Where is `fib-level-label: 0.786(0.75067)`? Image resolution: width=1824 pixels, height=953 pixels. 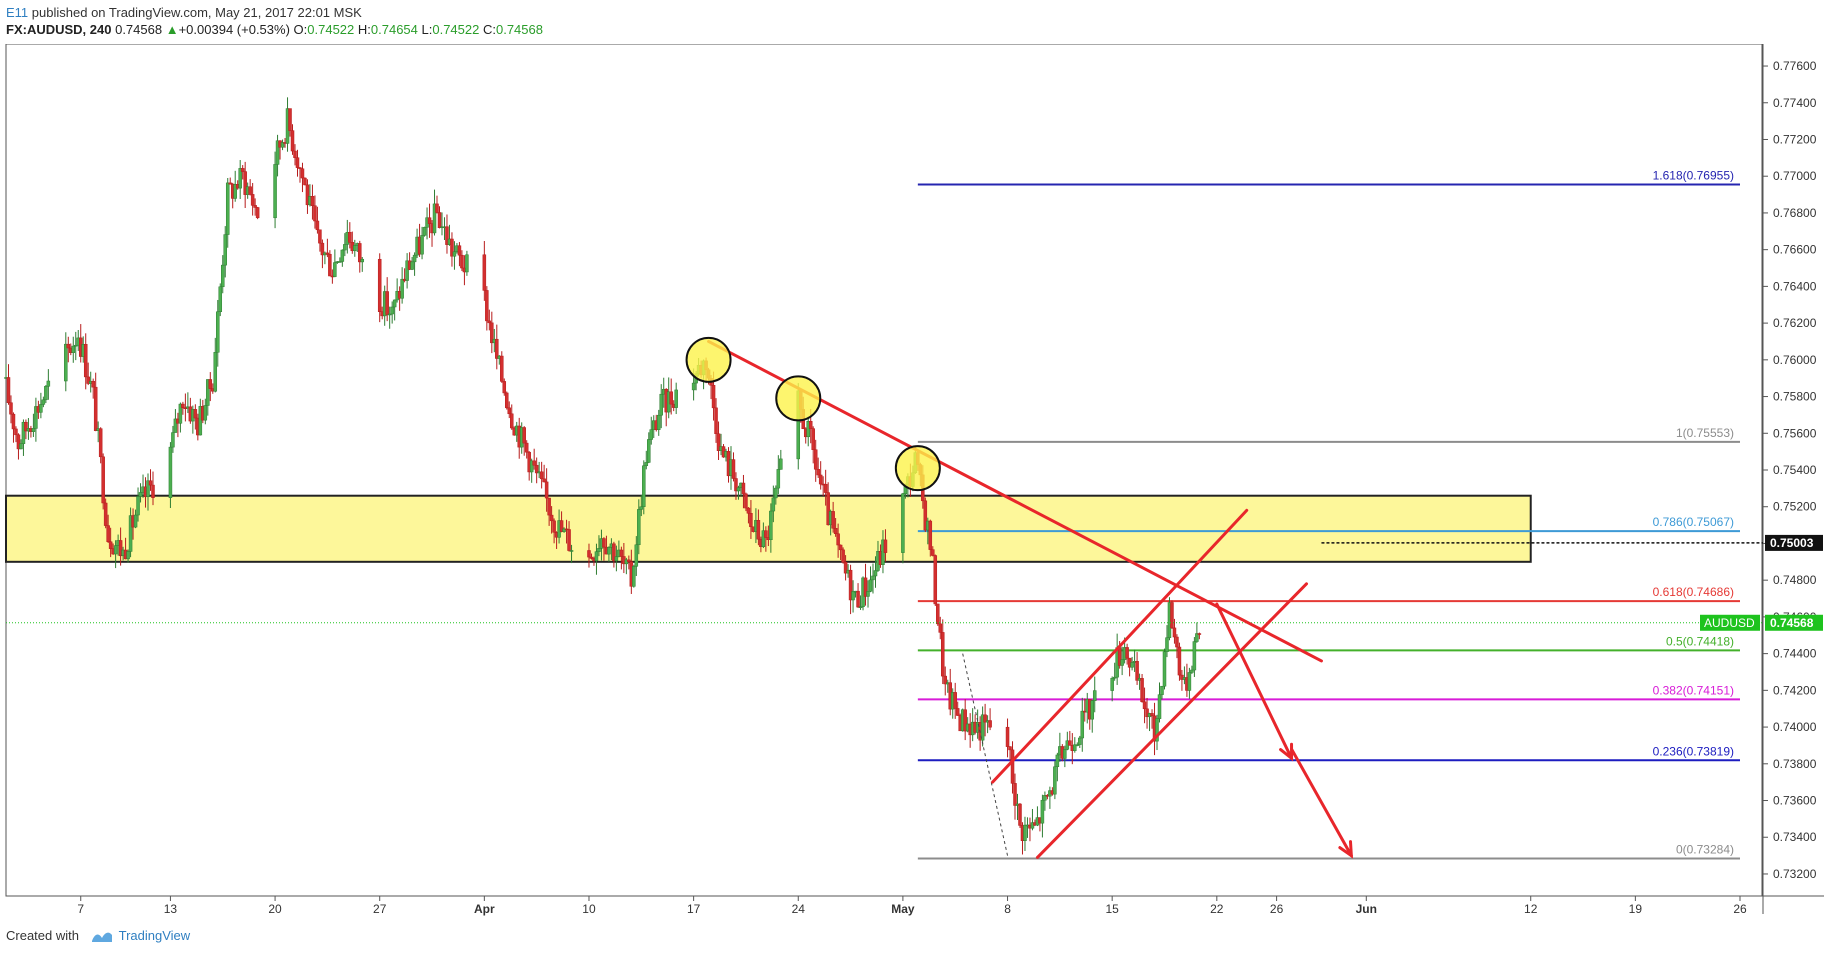 fib-level-label: 0.786(0.75067) is located at coordinates (1693, 522).